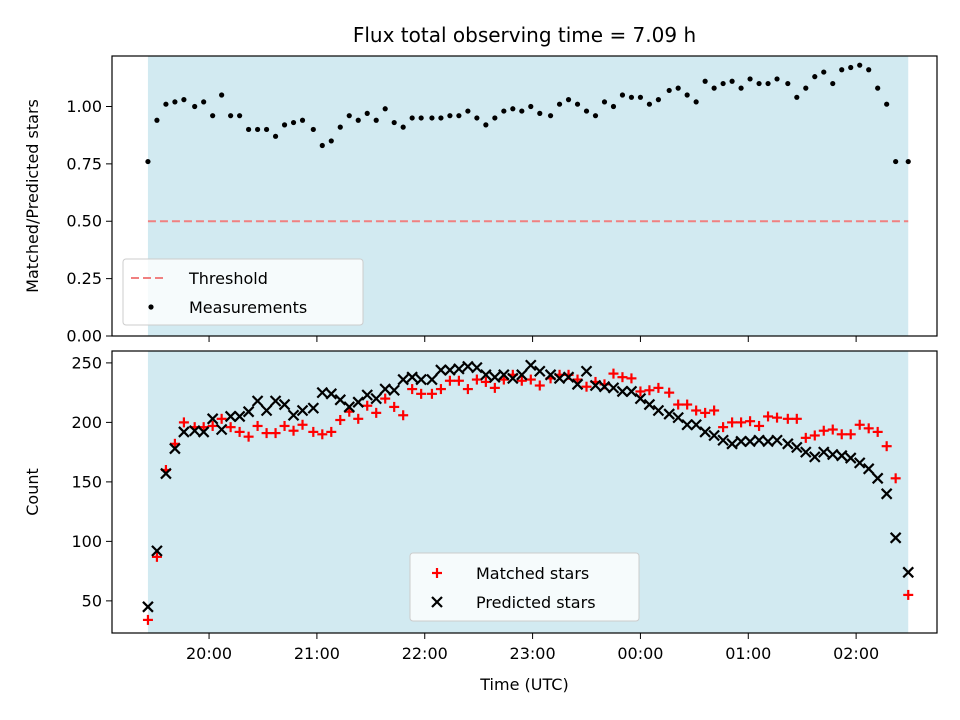 The image size is (960, 720). What do you see at coordinates (151, 307) in the screenshot?
I see `legend-measurements-swatch` at bounding box center [151, 307].